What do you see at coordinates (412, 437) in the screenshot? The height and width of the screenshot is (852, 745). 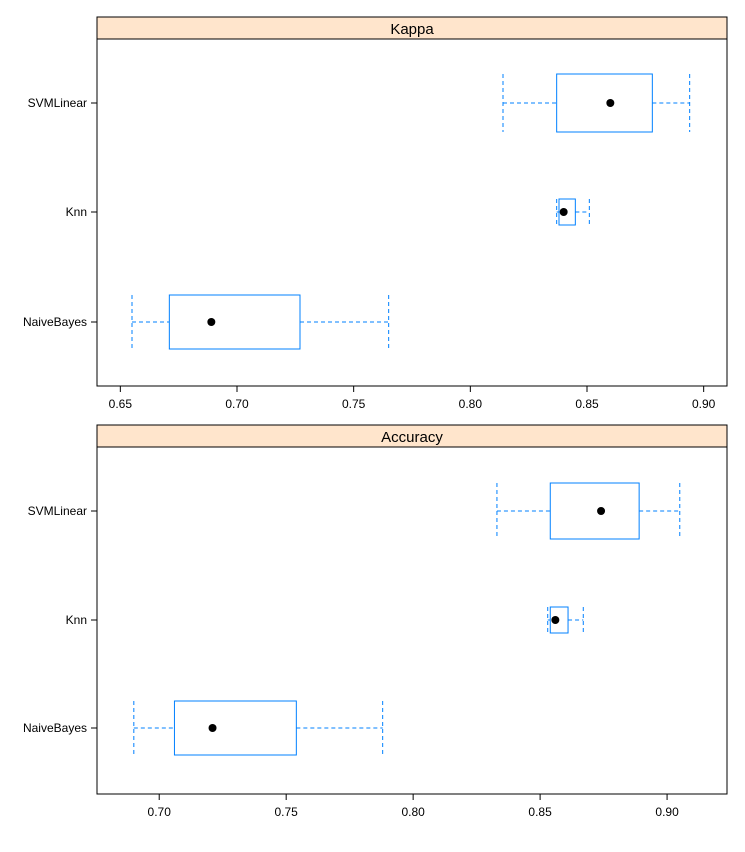 I see `accuracy-strip-title: Accuracy` at bounding box center [412, 437].